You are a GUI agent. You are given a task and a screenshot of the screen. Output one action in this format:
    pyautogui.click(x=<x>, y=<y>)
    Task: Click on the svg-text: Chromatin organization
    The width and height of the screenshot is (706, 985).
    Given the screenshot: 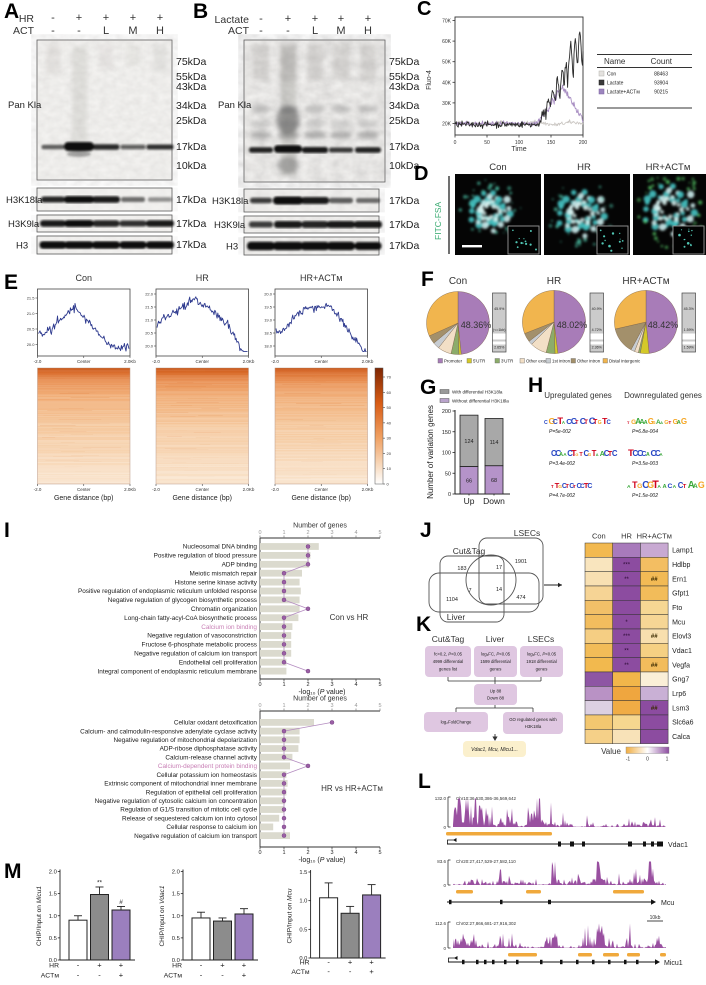 What is the action you would take?
    pyautogui.click(x=224, y=609)
    